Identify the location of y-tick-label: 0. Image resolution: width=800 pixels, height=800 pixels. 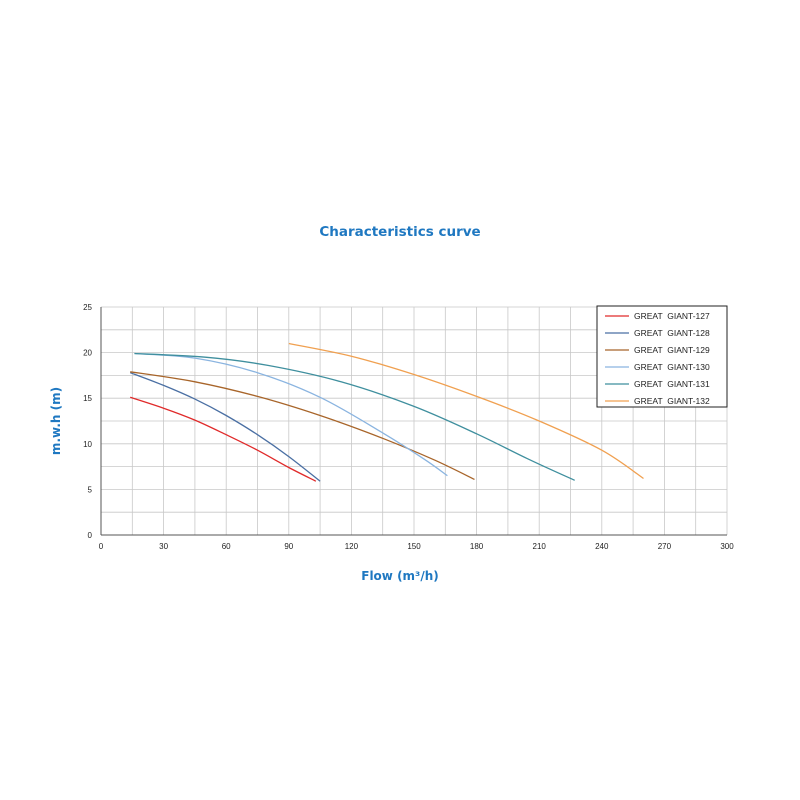
(90, 535).